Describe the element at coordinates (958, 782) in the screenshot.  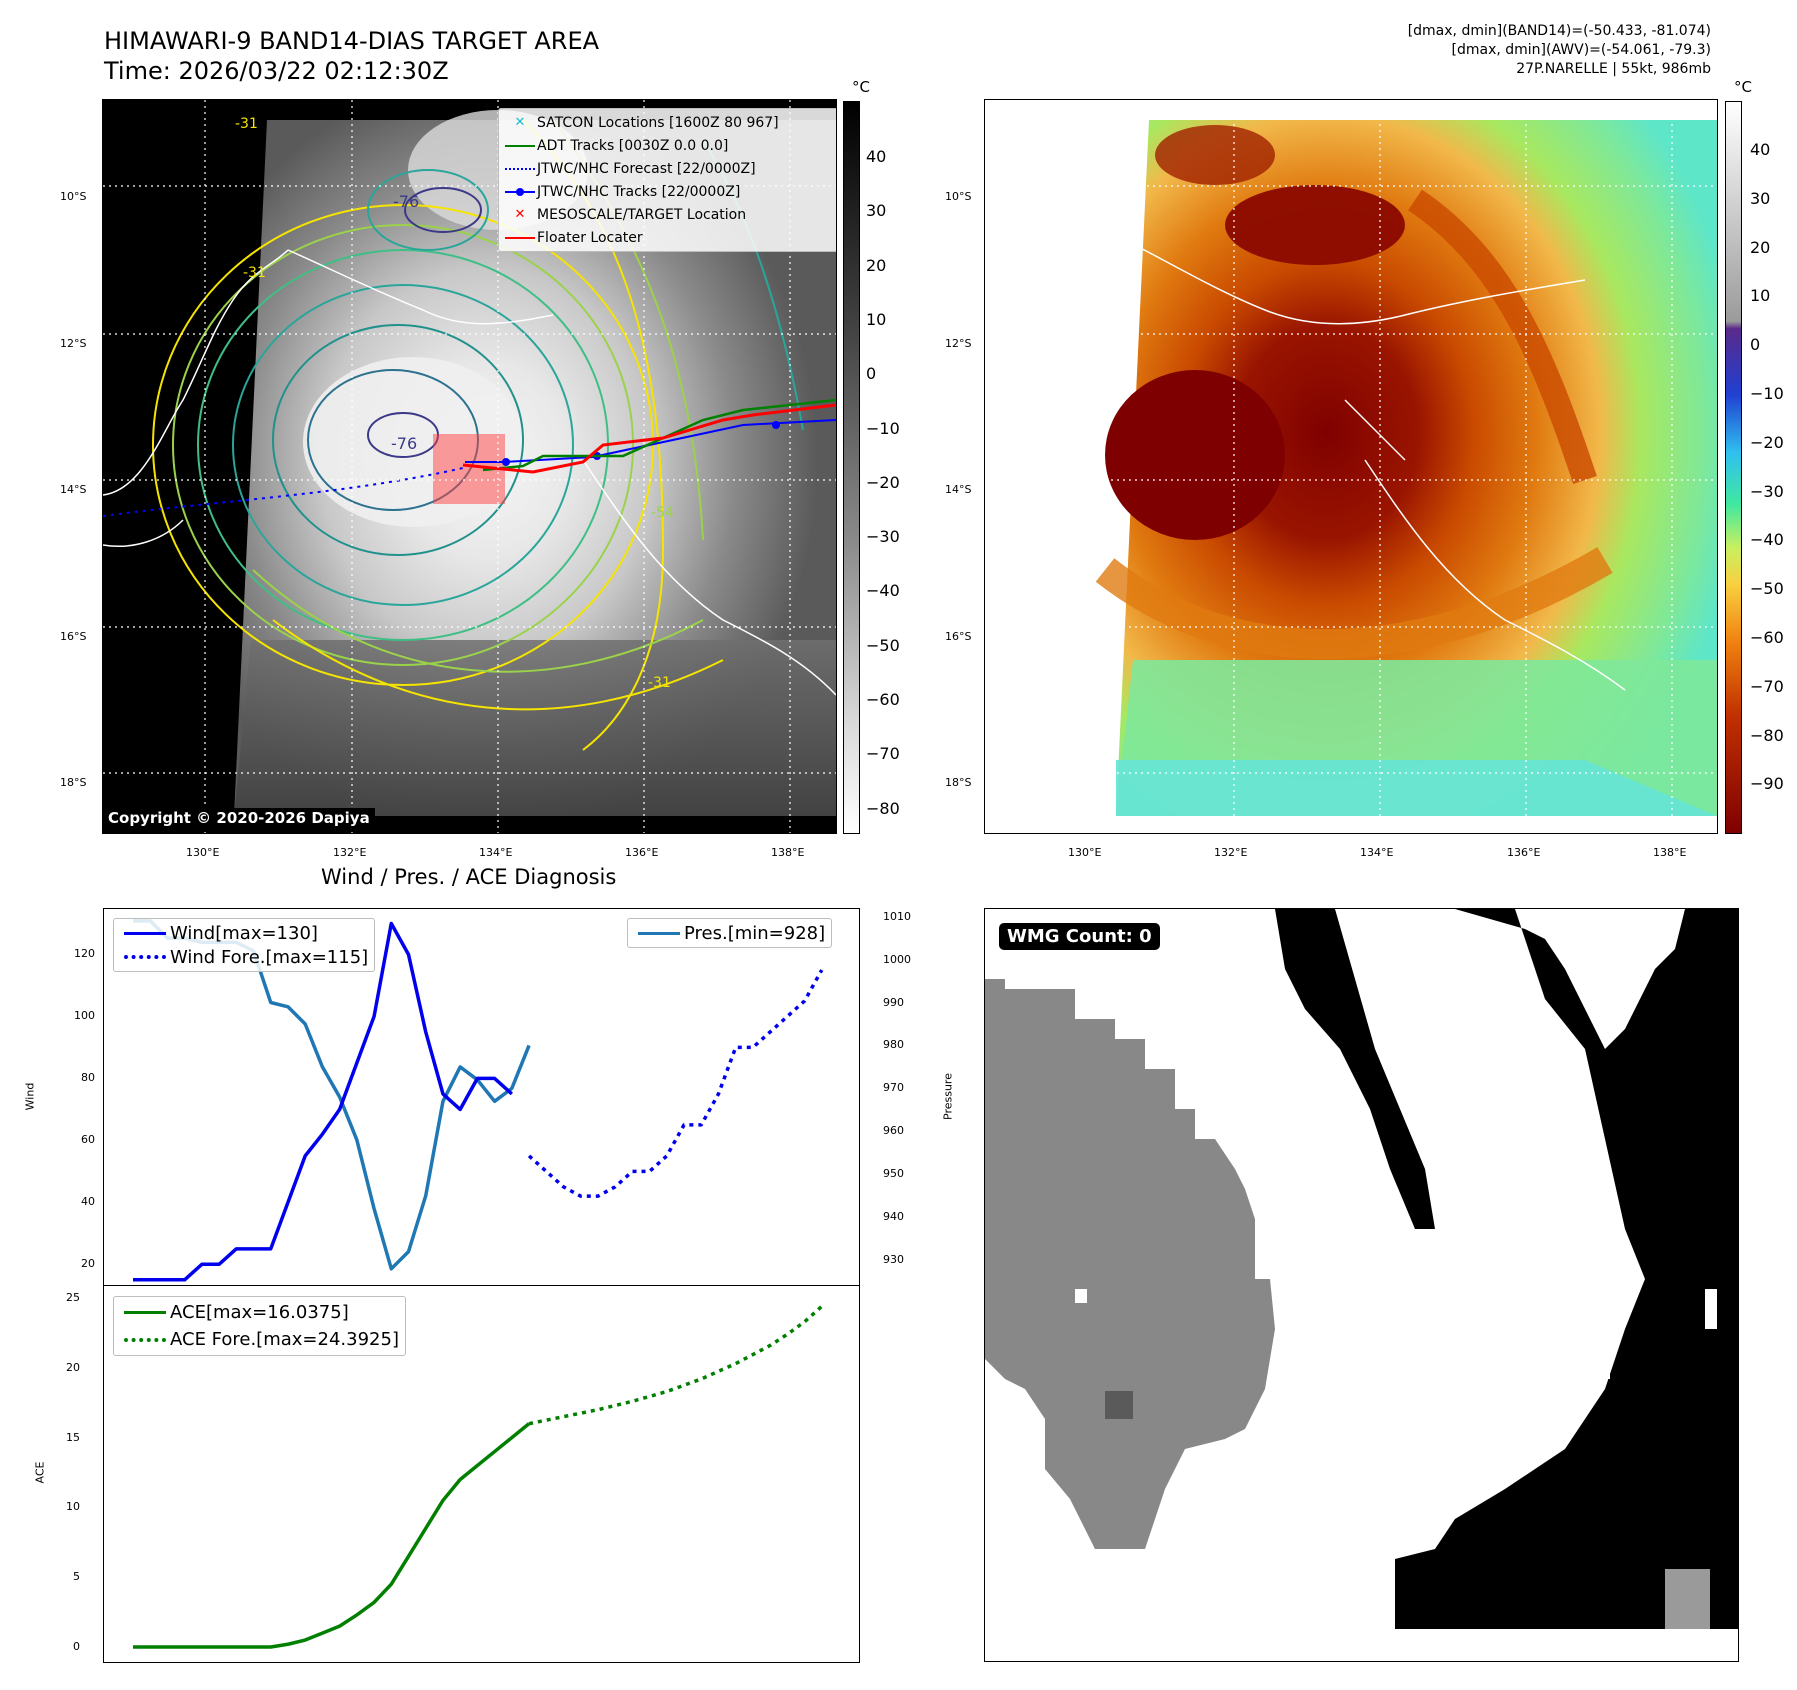
I see `lat-tick: 18°S` at that location.